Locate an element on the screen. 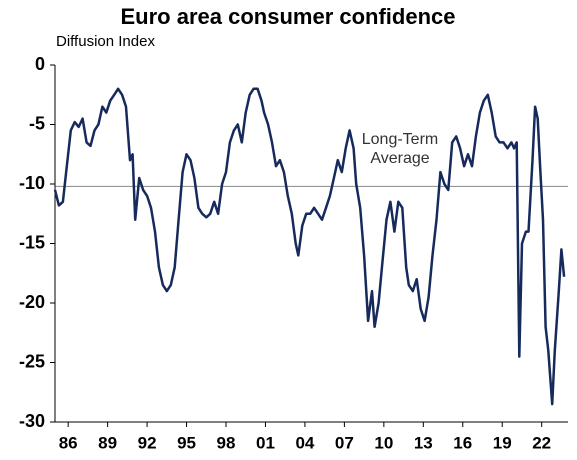 The image size is (577, 460). x-tick-label: 16 is located at coordinates (462, 442).